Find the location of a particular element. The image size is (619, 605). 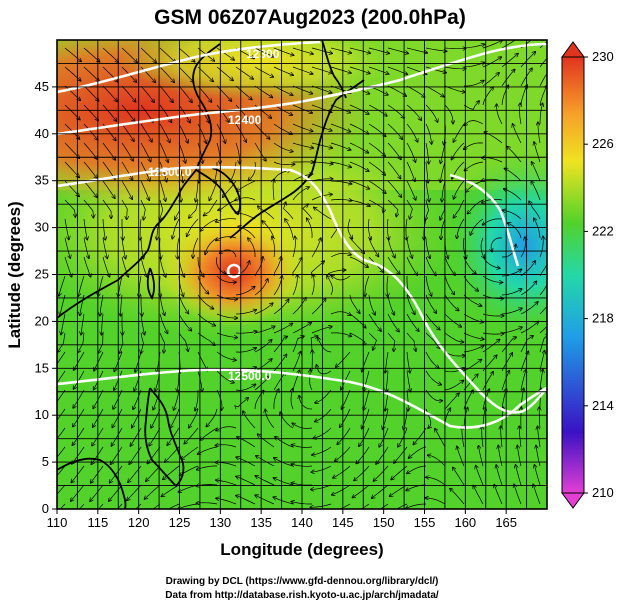

coastline-china is located at coordinates (139, 181).